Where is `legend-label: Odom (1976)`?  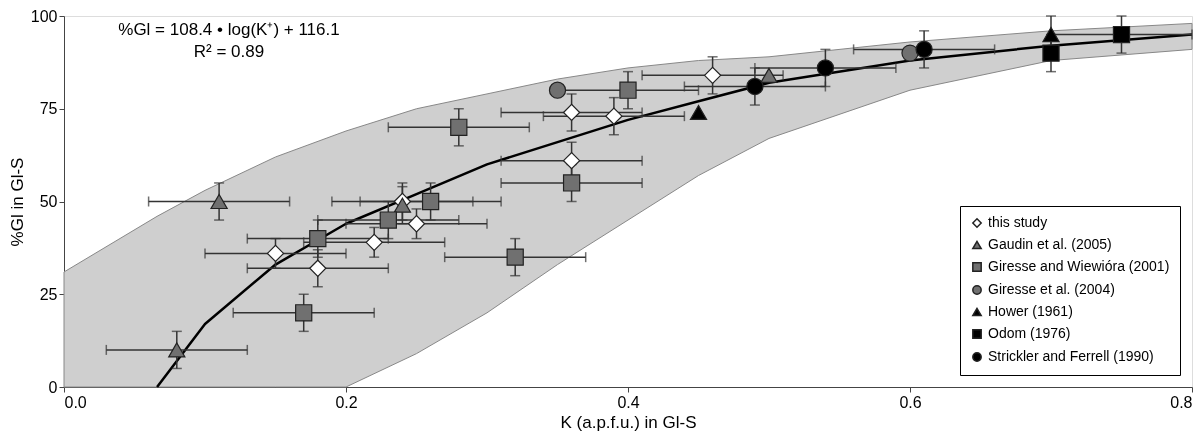 legend-label: Odom (1976) is located at coordinates (1029, 333).